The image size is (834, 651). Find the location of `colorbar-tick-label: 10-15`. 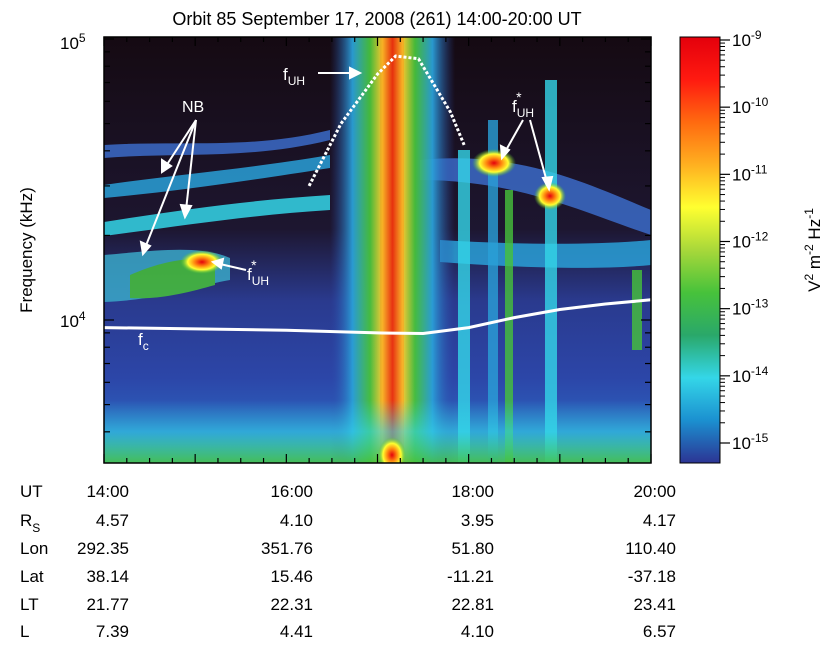

colorbar-tick-label: 10-15 is located at coordinates (750, 442).